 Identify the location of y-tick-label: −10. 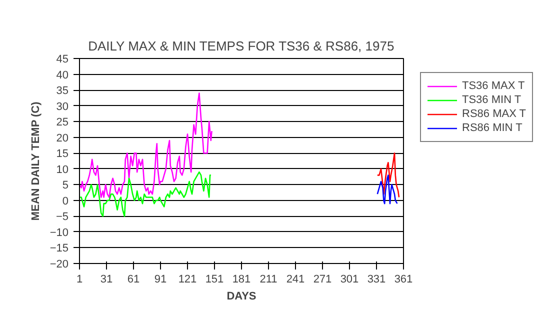
(59, 232).